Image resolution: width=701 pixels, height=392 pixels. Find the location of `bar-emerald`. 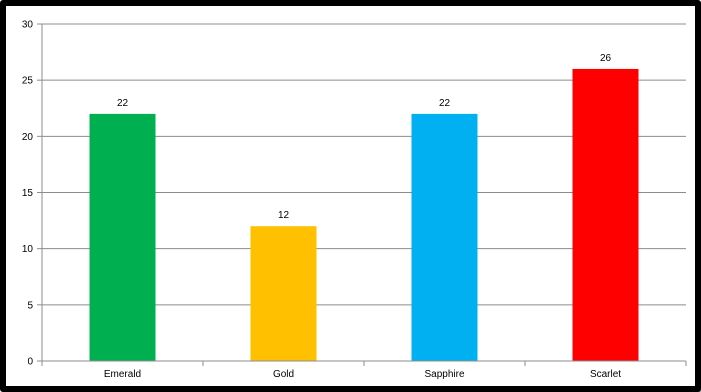

bar-emerald is located at coordinates (122, 237).